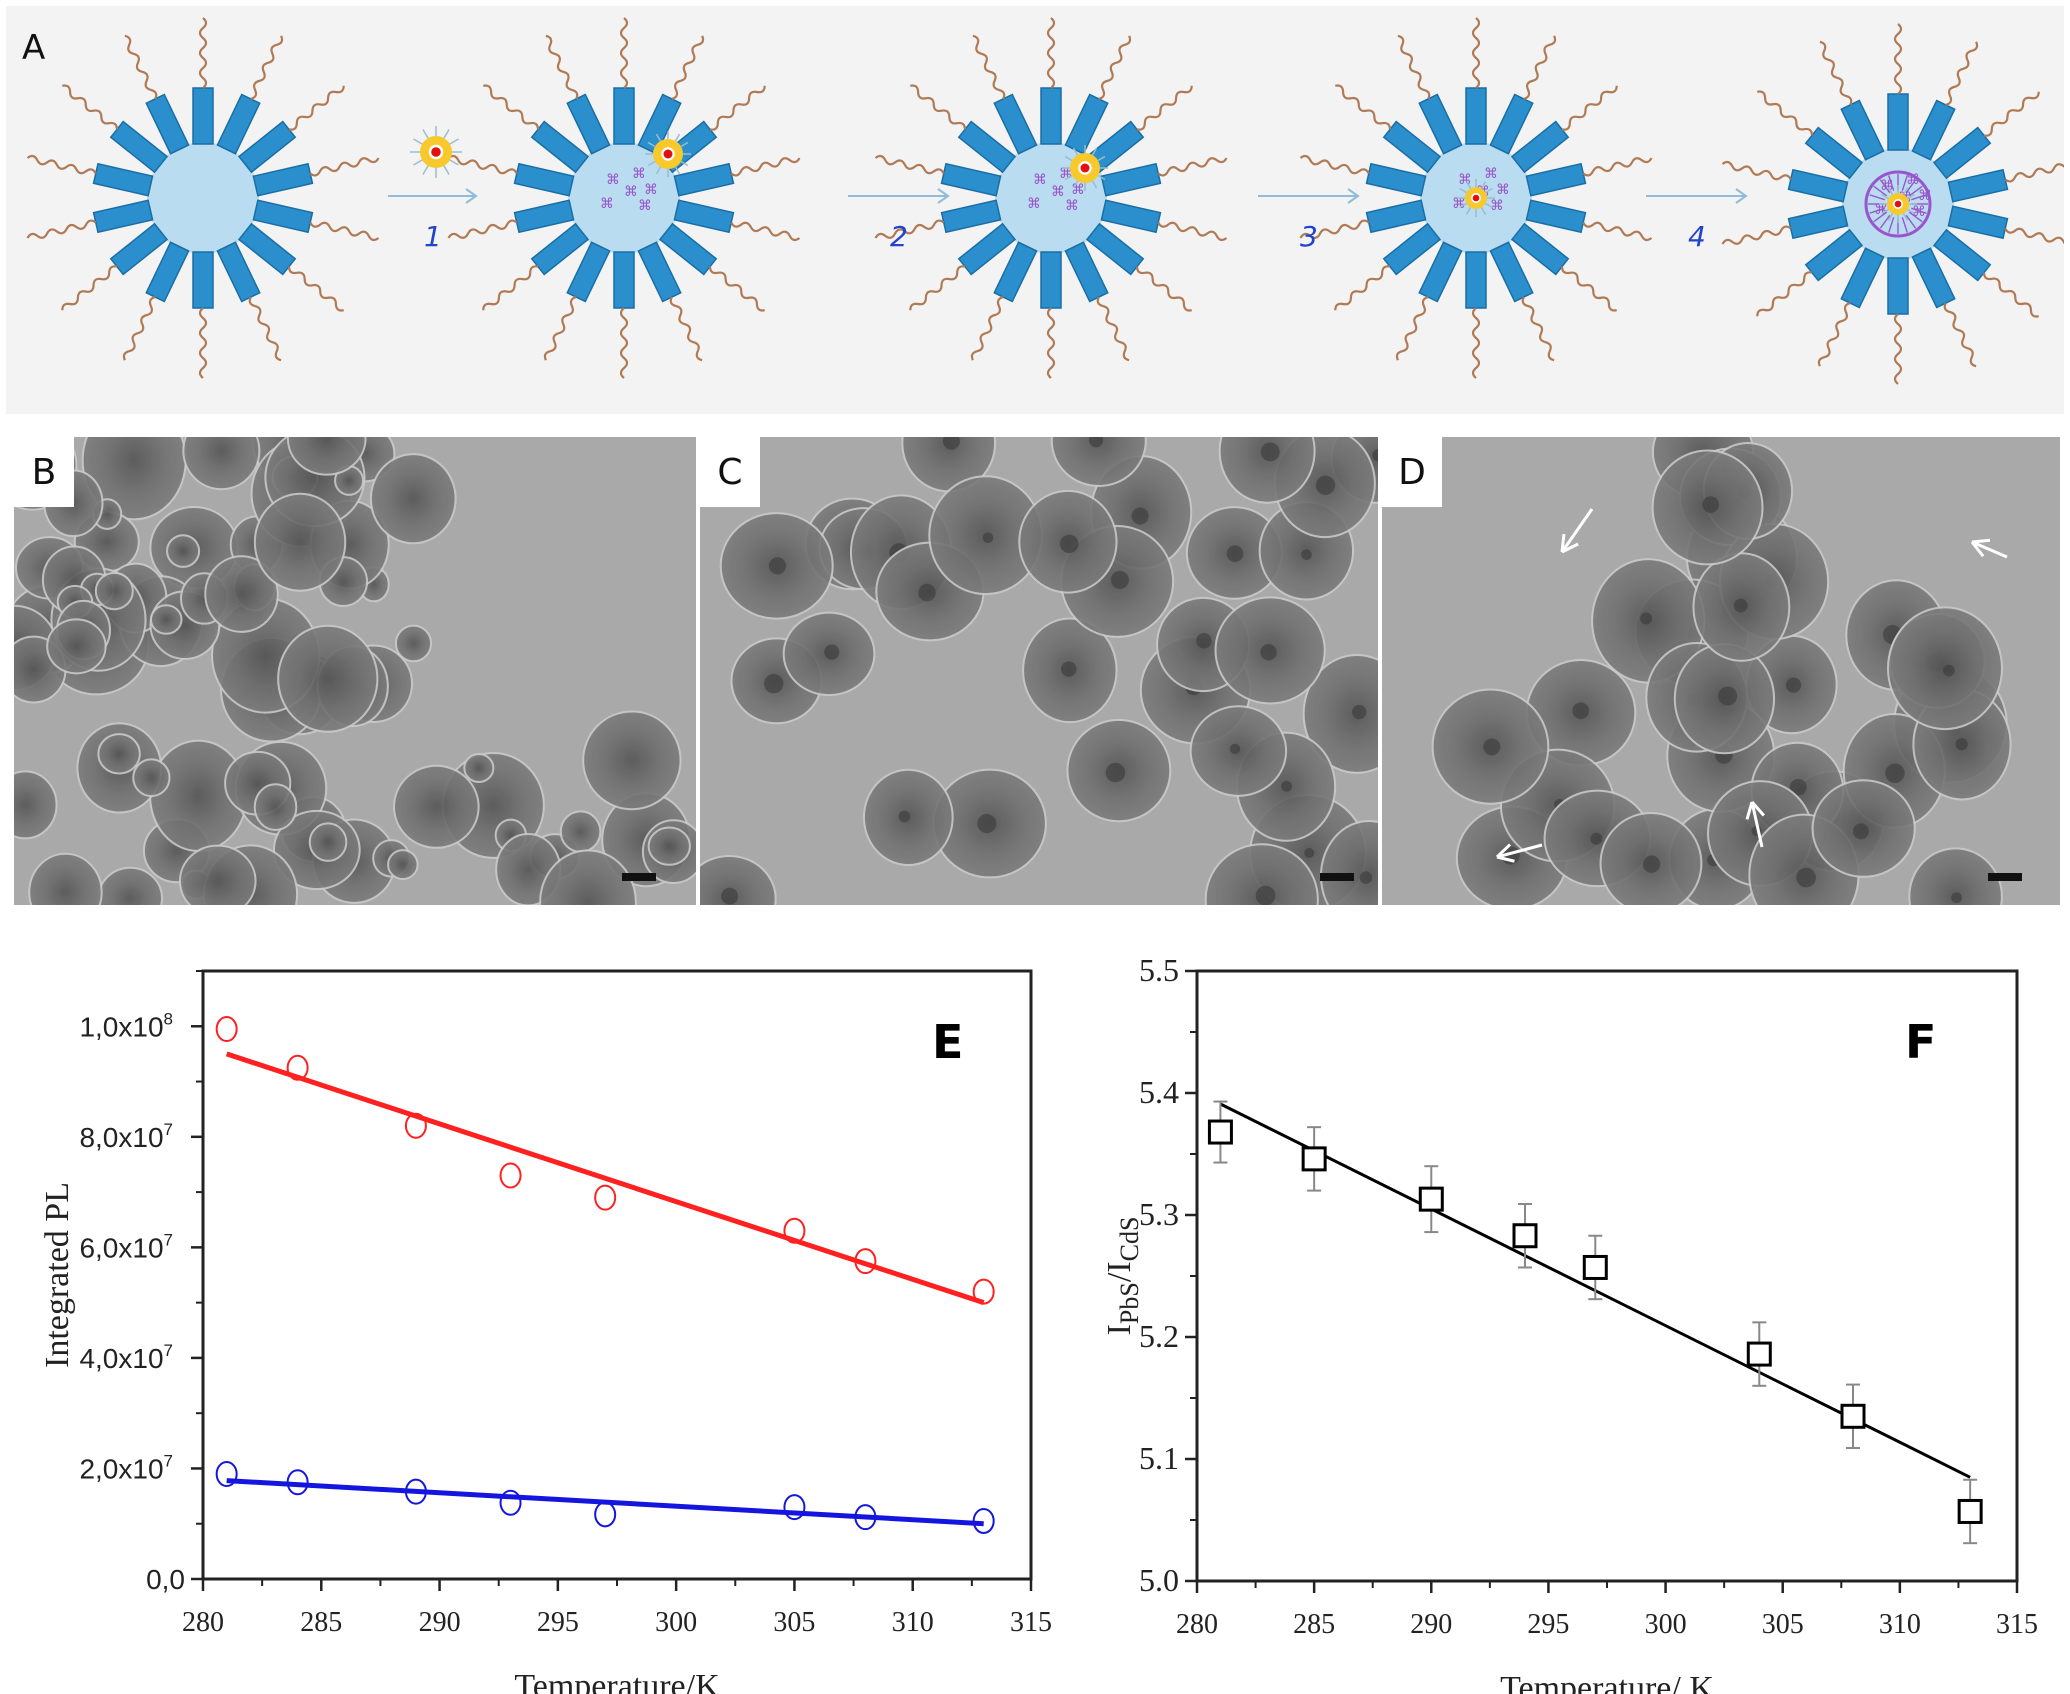 Image resolution: width=2070 pixels, height=1694 pixels. What do you see at coordinates (617, 1681) in the screenshot?
I see `x-axis-label: Temperature/K` at bounding box center [617, 1681].